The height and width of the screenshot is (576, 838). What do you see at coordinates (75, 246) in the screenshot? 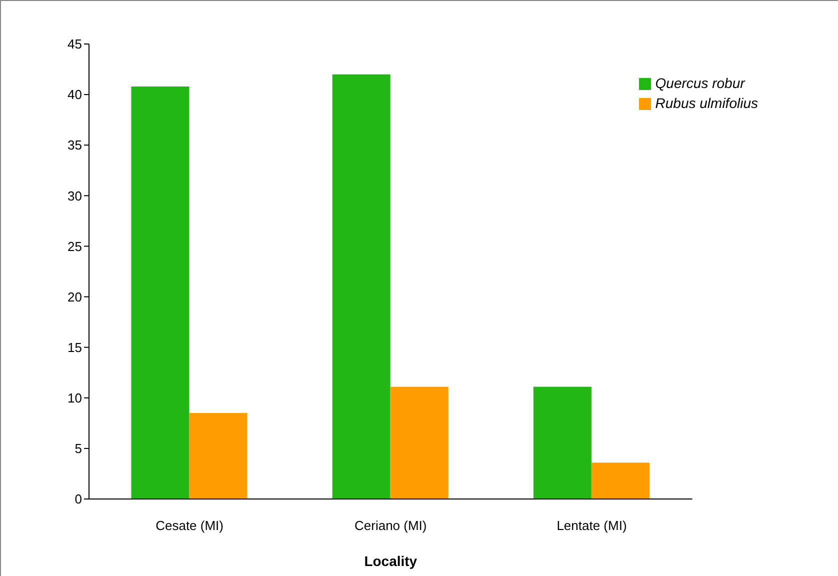
I see `y-tick-label: 25` at bounding box center [75, 246].